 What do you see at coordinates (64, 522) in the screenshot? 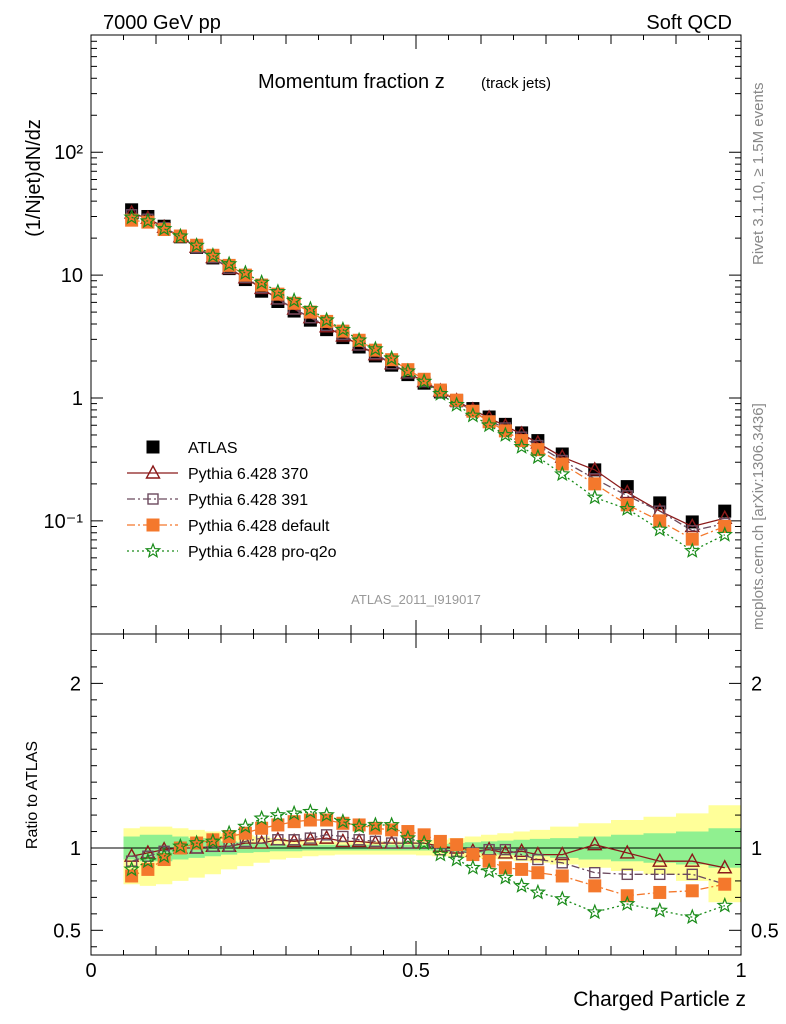
I see `y-tick-label: 10⁻¹` at bounding box center [64, 522].